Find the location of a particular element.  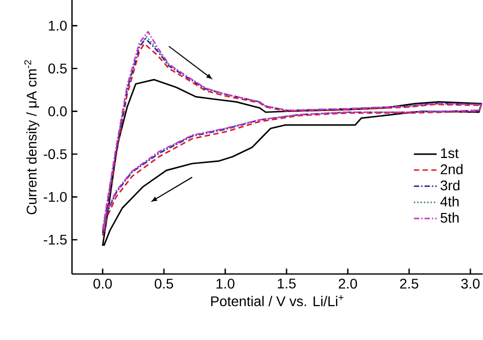

y-tick-label: -1.5 is located at coordinates (55, 239).